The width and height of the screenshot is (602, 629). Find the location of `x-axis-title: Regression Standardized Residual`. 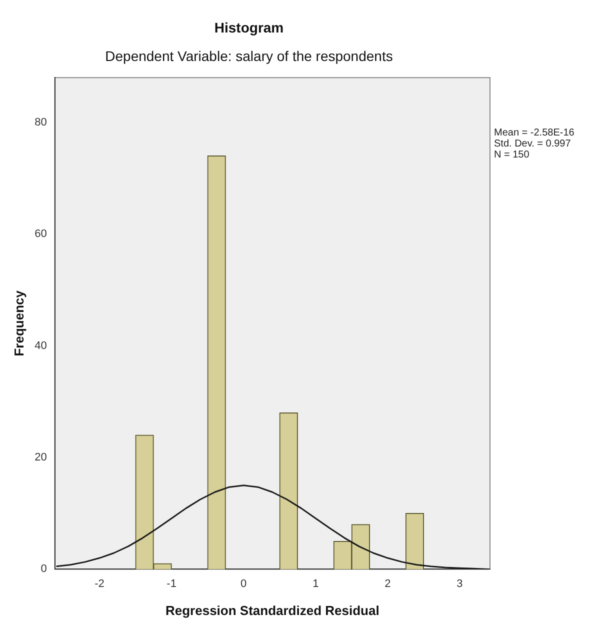

x-axis-title: Regression Standardized Residual is located at coordinates (272, 610).